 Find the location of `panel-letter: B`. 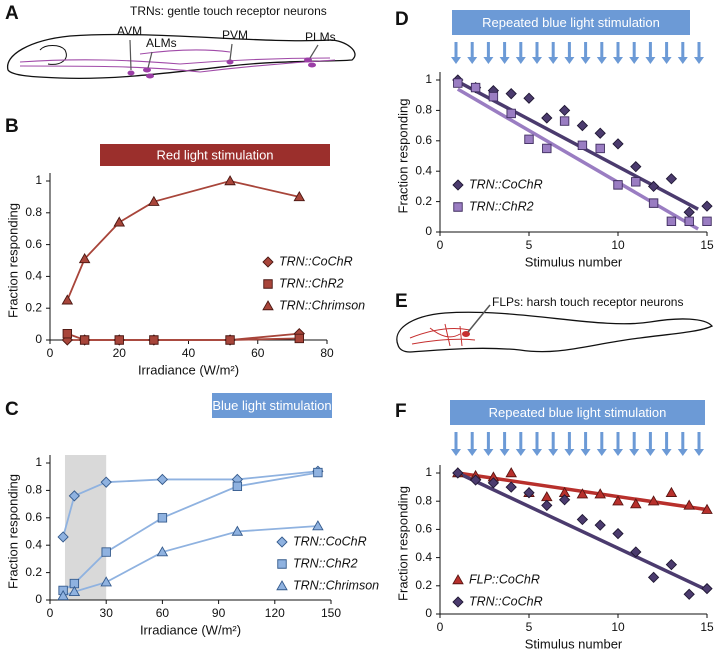

panel-letter: B is located at coordinates (12, 126).